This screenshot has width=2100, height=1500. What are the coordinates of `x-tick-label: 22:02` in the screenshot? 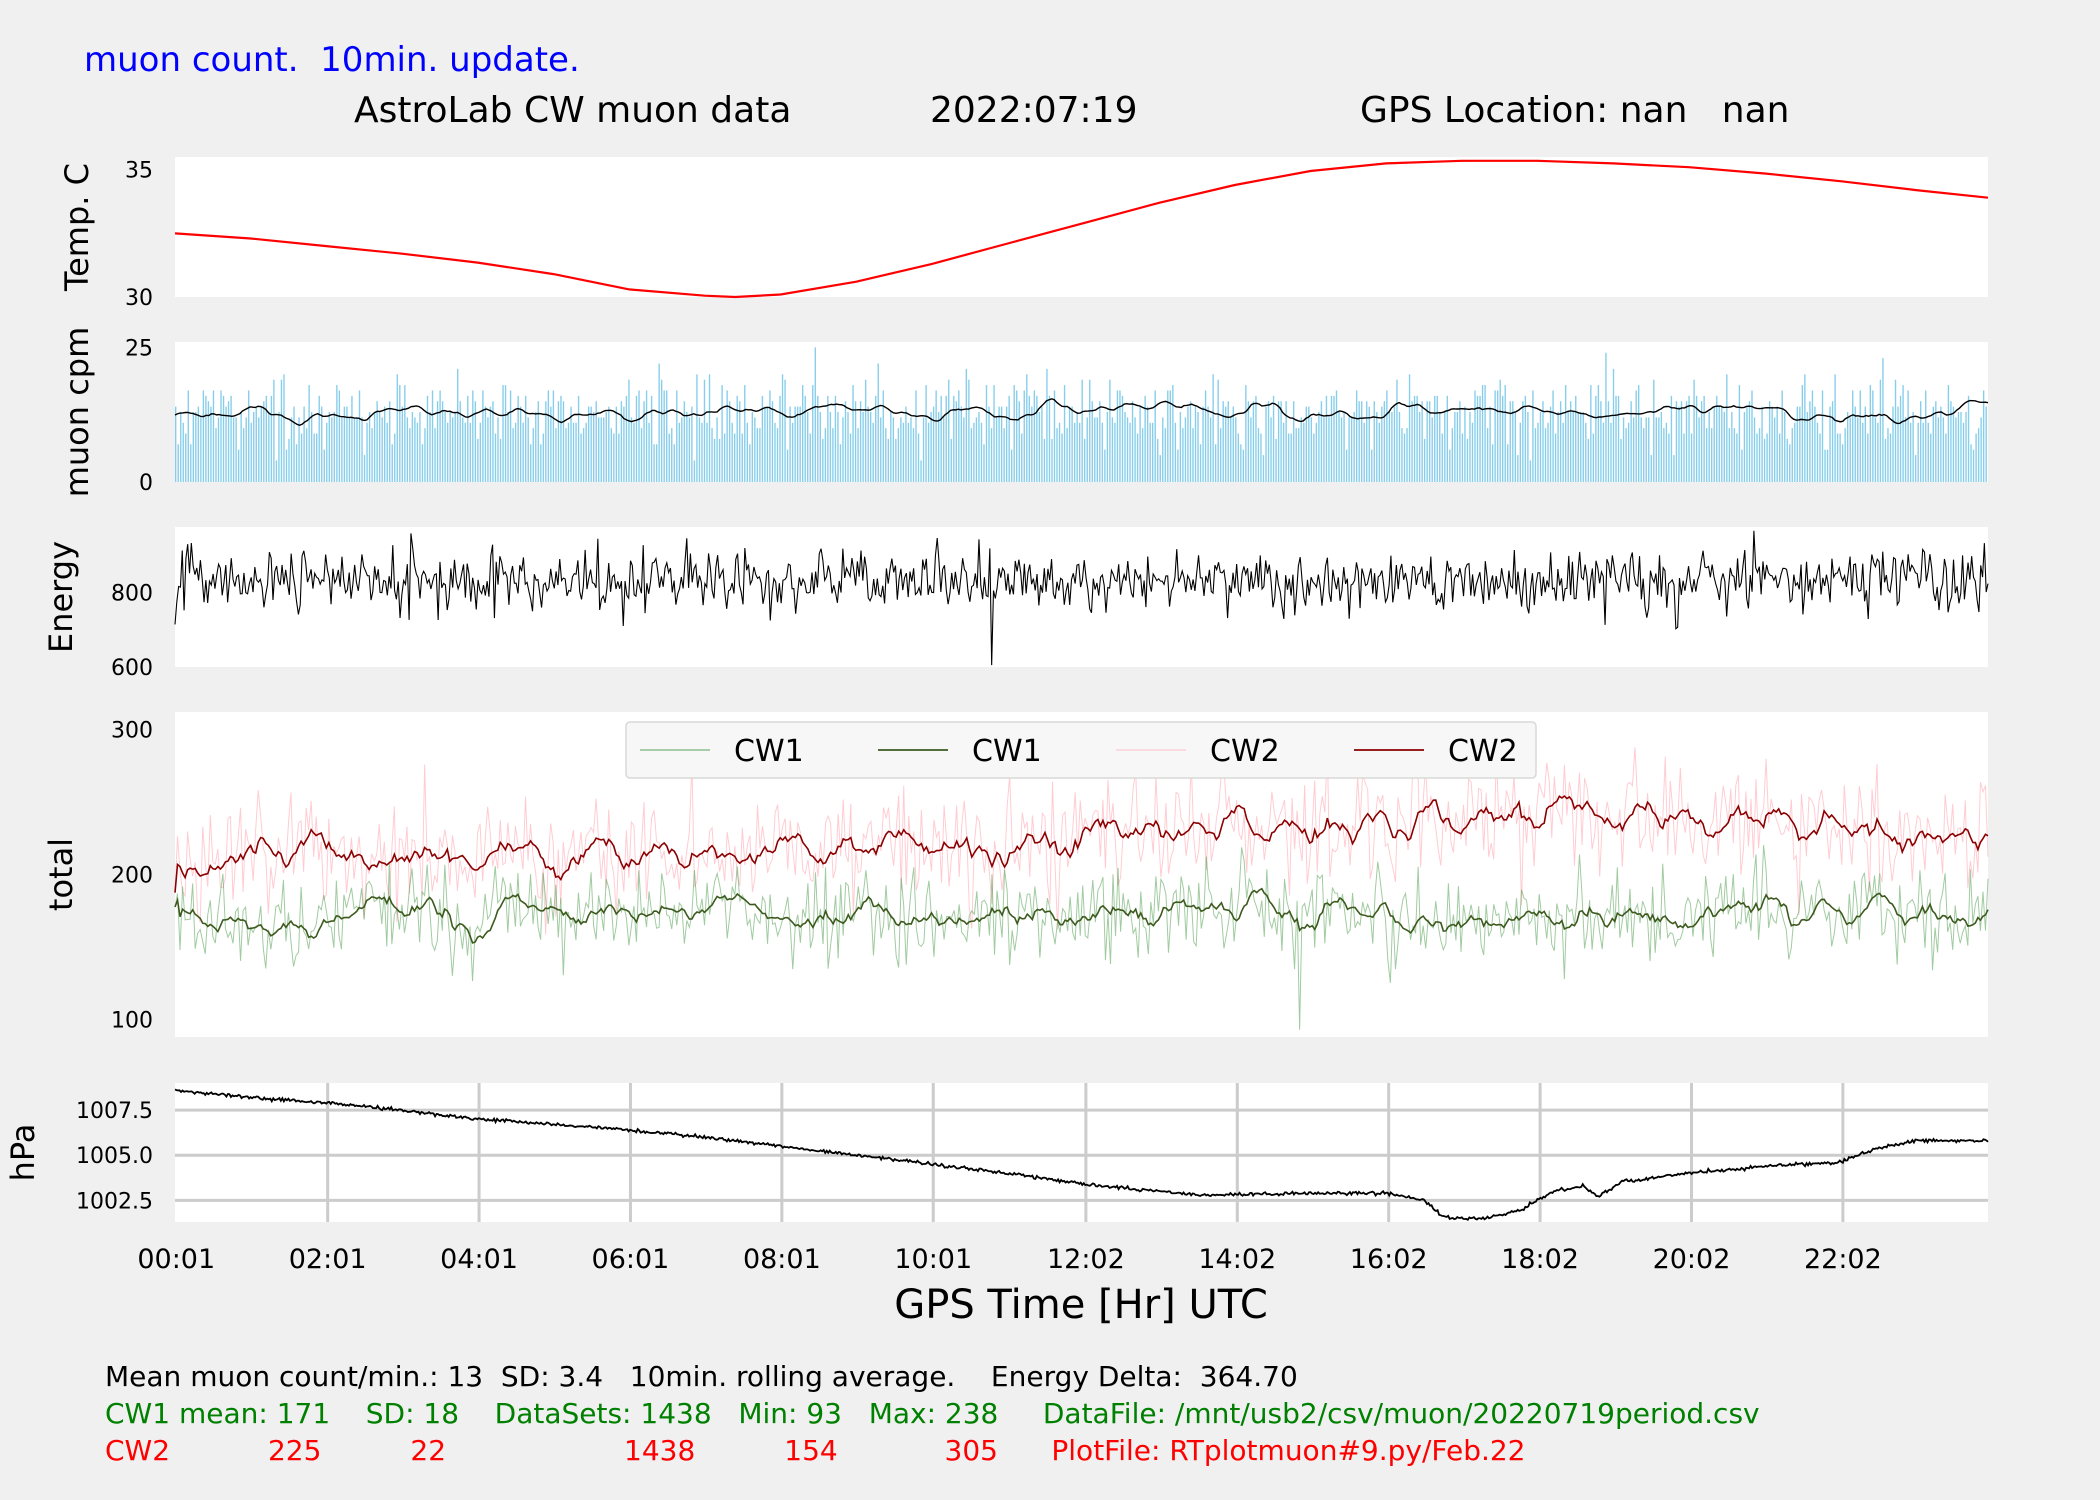 It's located at (1843, 1259).